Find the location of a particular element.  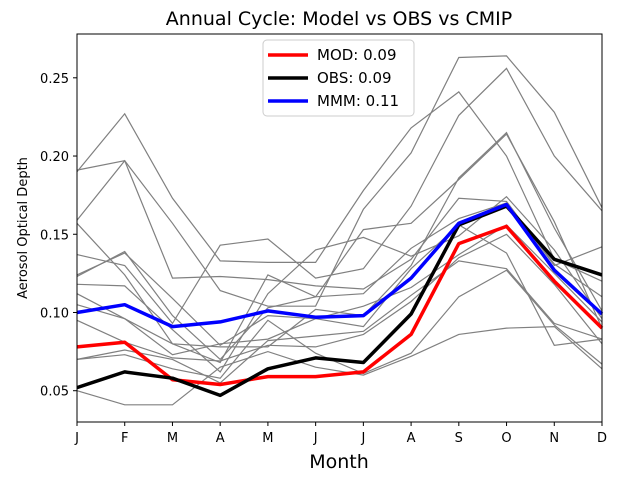

chart-title: Annual Cycle: Model vs OBS vs CMIP is located at coordinates (339, 19).